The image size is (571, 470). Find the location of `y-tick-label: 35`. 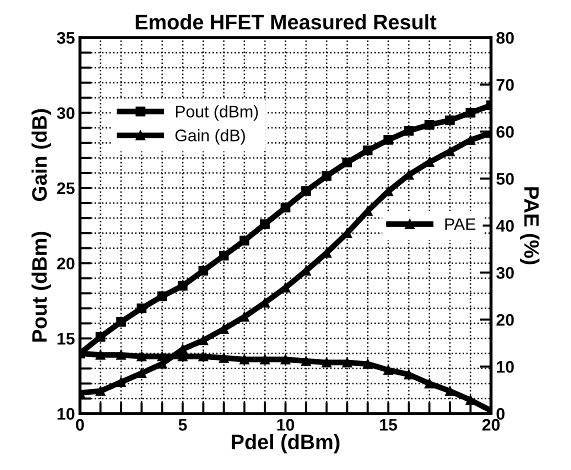

y-tick-label: 35 is located at coordinates (65, 38).